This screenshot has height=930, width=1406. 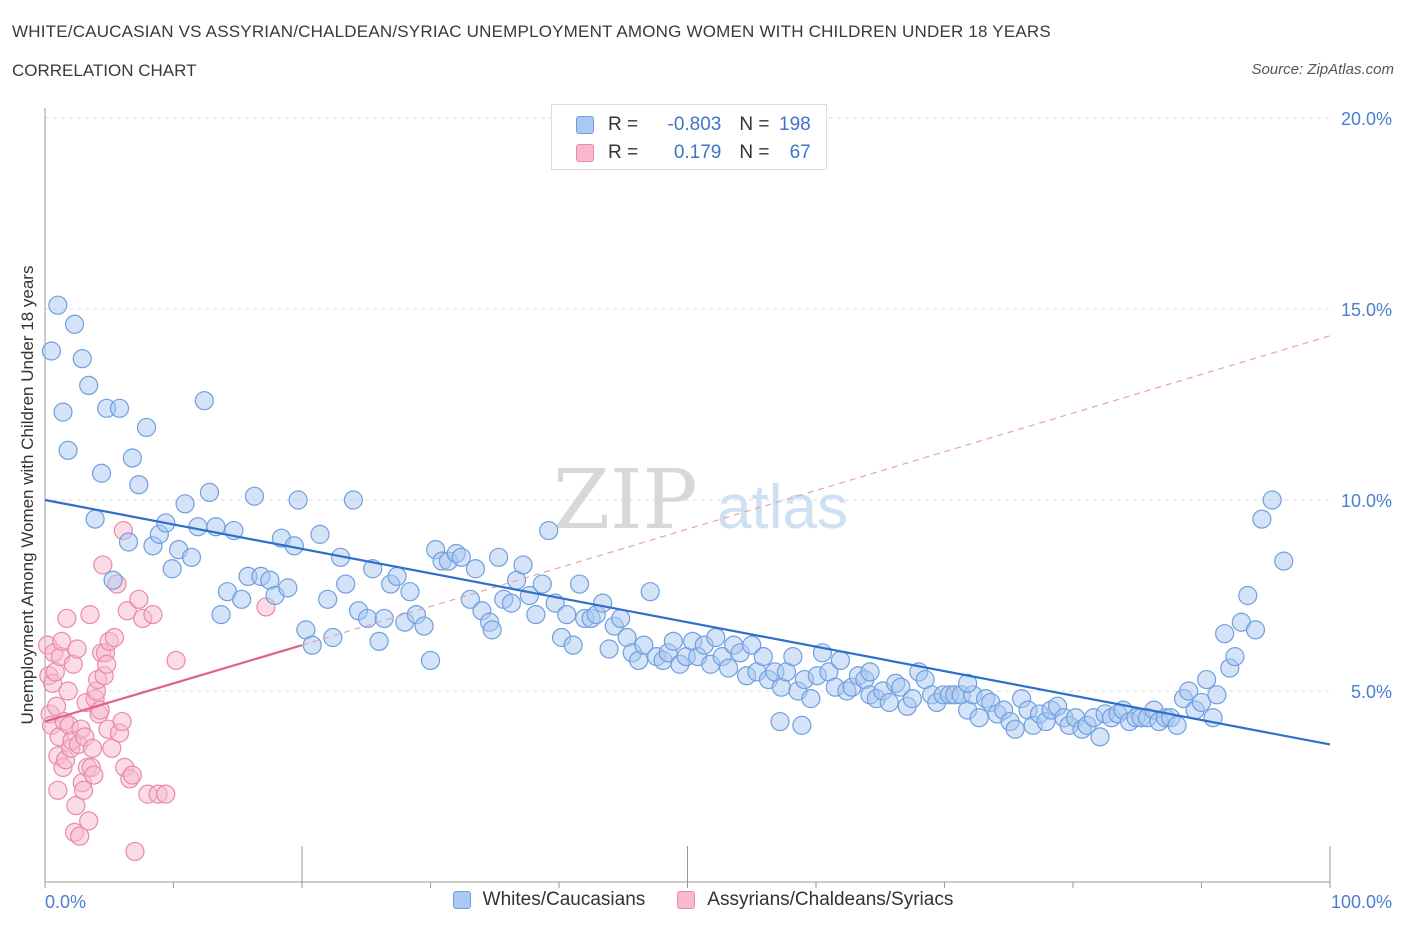 I want to click on y-tick-label-2: 15.0%, so click(x=1366, y=310).